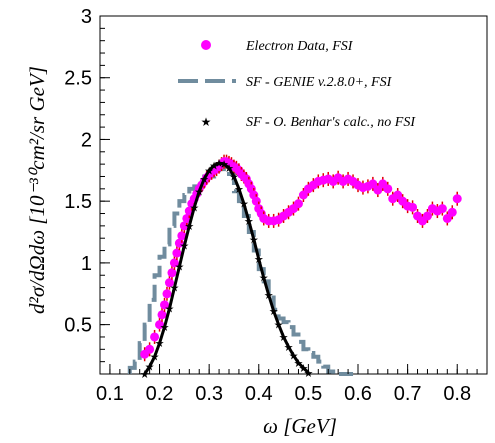 This screenshot has width=495, height=443. What do you see at coordinates (86, 140) in the screenshot?
I see `y-tick-label: 2` at bounding box center [86, 140].